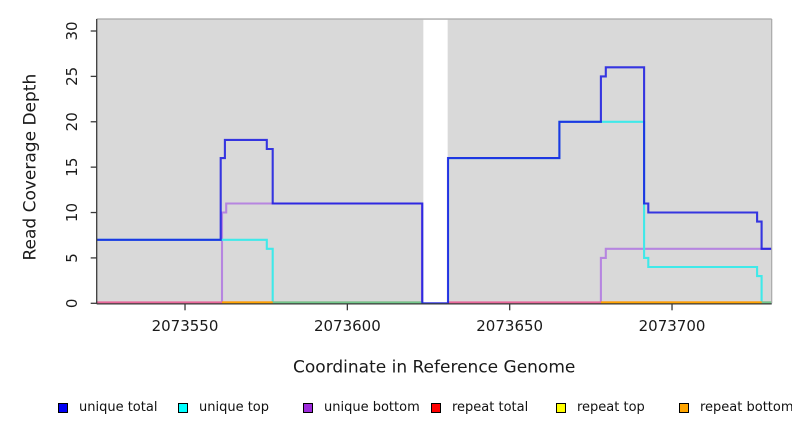 The width and height of the screenshot is (792, 432). Describe the element at coordinates (672, 326) in the screenshot. I see `x-tick-label: 2073700` at that location.